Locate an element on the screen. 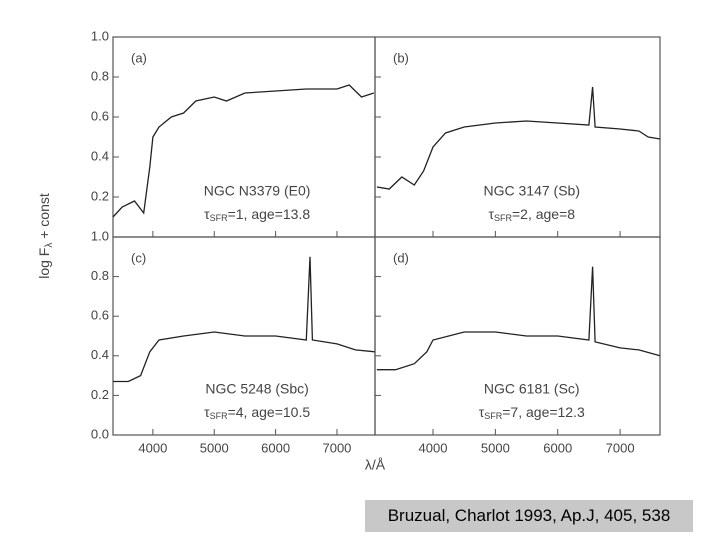  caption: Bruzual, Charlot 1993, Ap.J, 405, 538 is located at coordinates (529, 516).